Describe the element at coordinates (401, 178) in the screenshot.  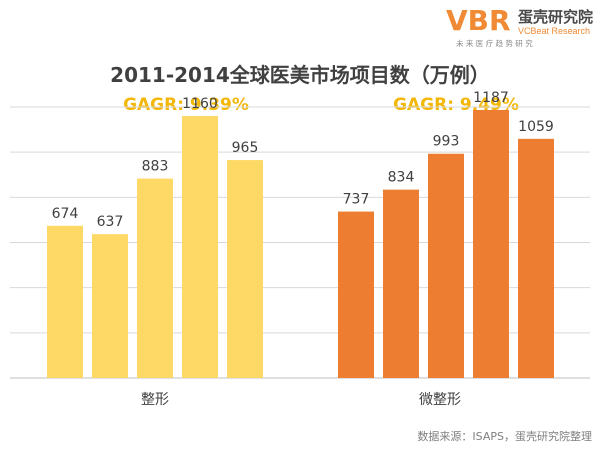
I see `data-label: 834` at that location.